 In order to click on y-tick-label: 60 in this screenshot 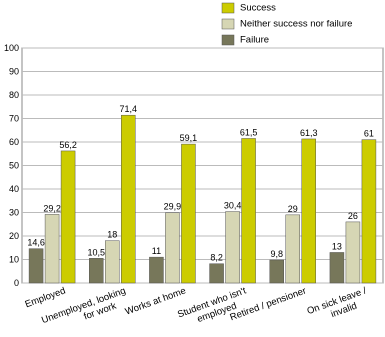, I will do `click(14, 142)`.